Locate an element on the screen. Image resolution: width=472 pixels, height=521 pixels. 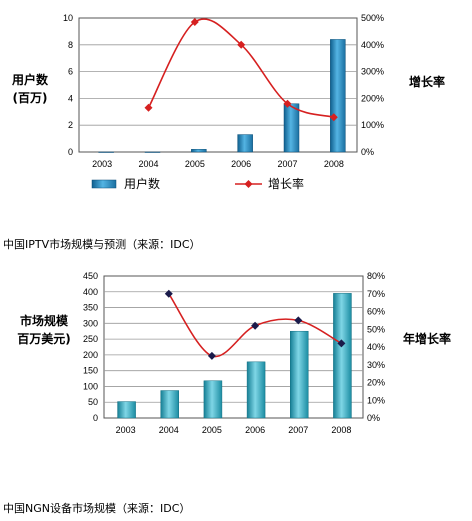
ngn-right-tick-label: 30% is located at coordinates (376, 365).